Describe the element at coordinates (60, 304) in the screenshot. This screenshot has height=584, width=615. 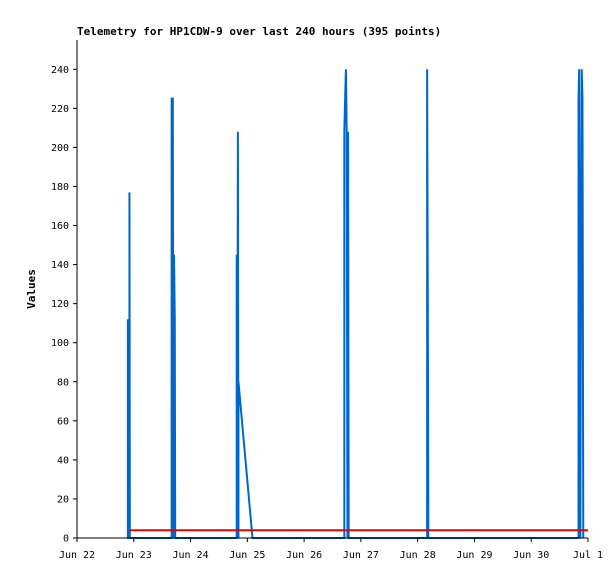
I see `y-tick-label: 120` at that location.